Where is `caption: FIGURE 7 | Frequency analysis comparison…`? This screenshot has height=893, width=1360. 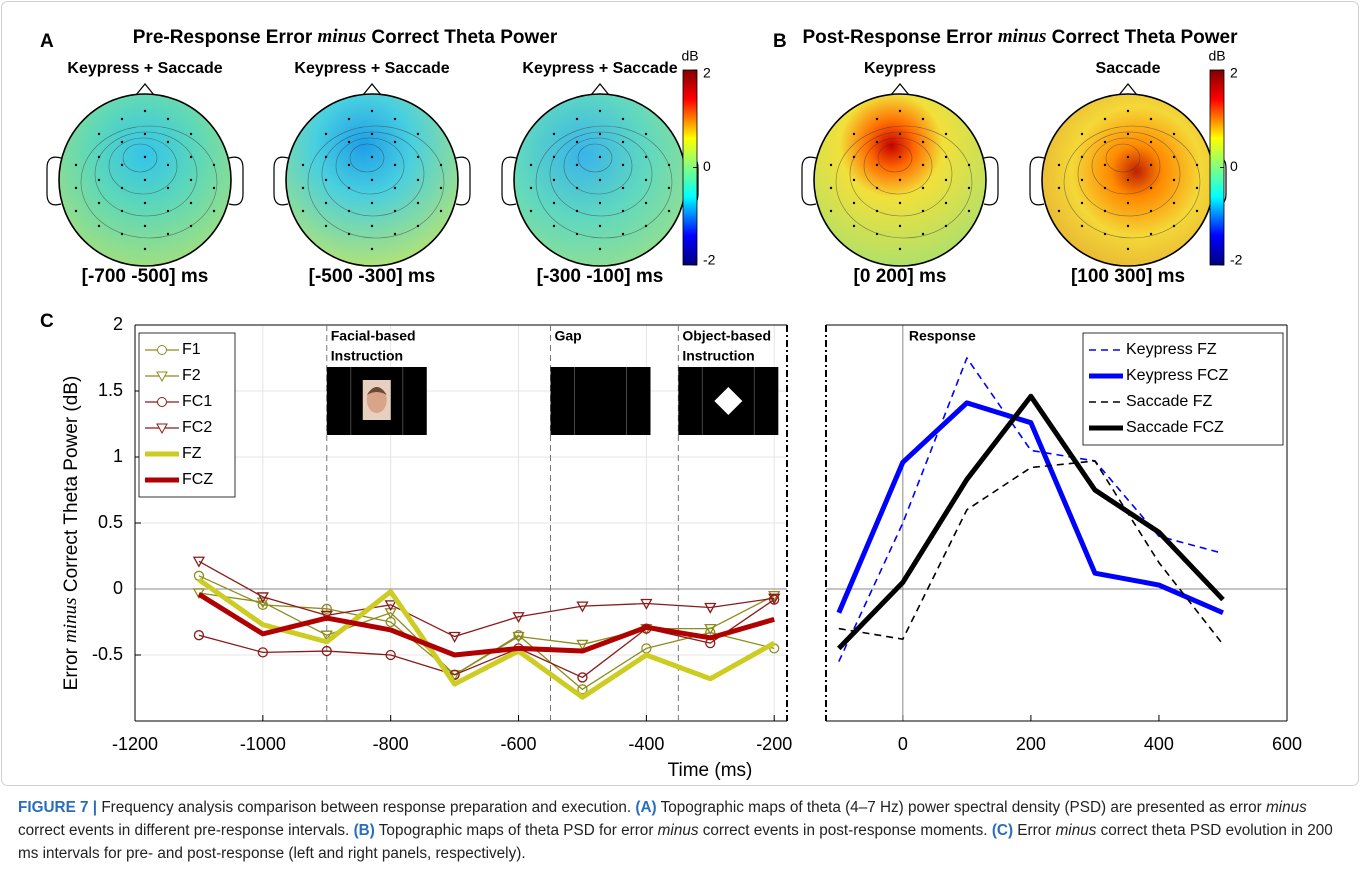 caption: FIGURE 7 | Frequency analysis comparison… is located at coordinates (680, 830).